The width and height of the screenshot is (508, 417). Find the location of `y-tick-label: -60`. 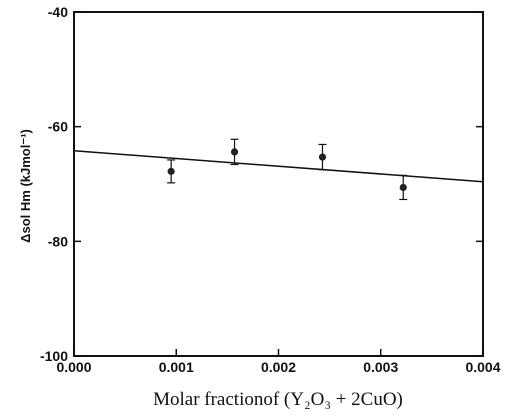

y-tick-label: -60 is located at coordinates (58, 127).